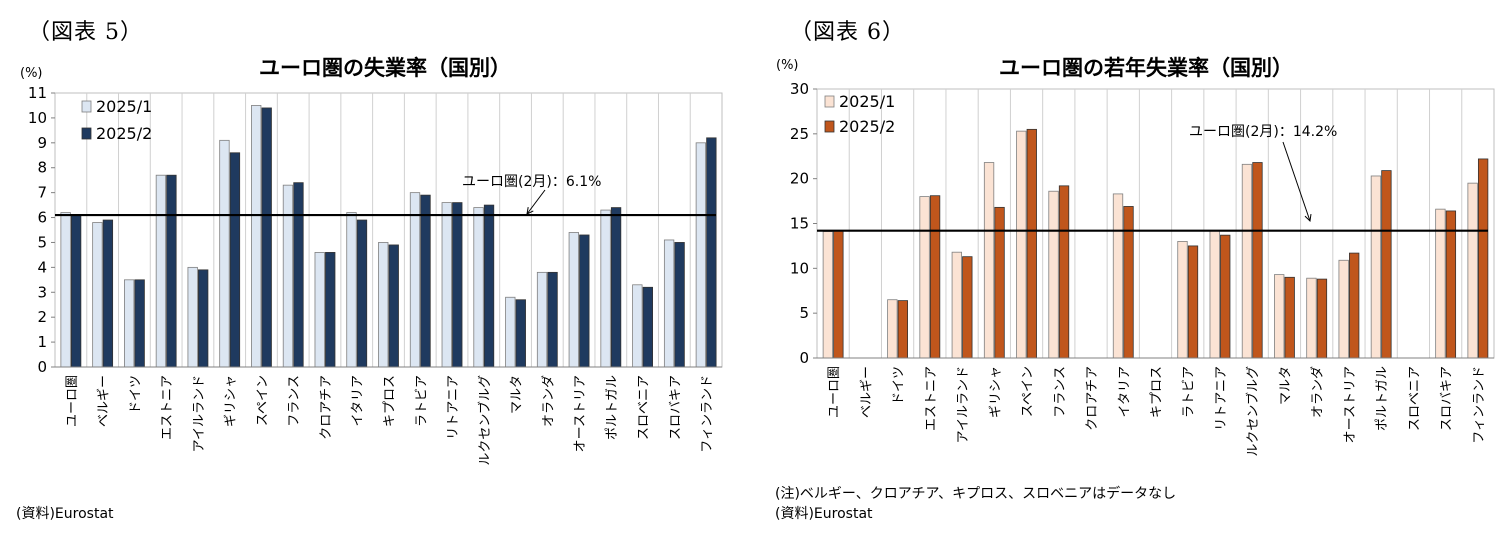 The image size is (1501, 544). Describe the element at coordinates (1060, 392) in the screenshot. I see `x-tick-label: フランス` at that location.